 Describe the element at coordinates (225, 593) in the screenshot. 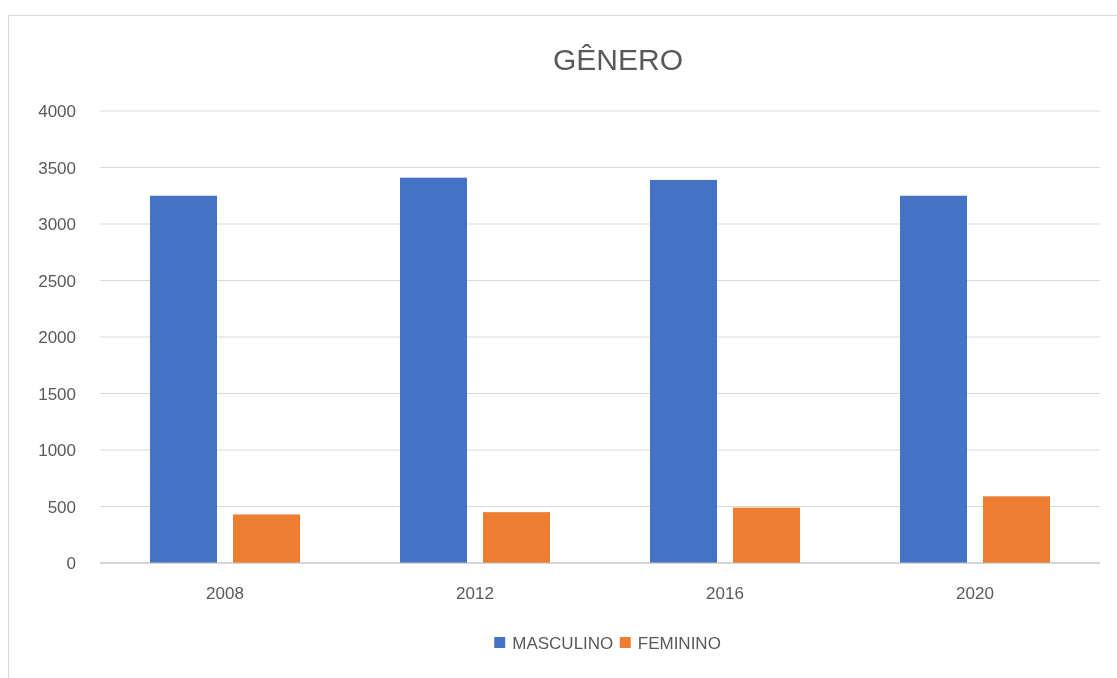

I see `x-tick-label: 2008` at that location.